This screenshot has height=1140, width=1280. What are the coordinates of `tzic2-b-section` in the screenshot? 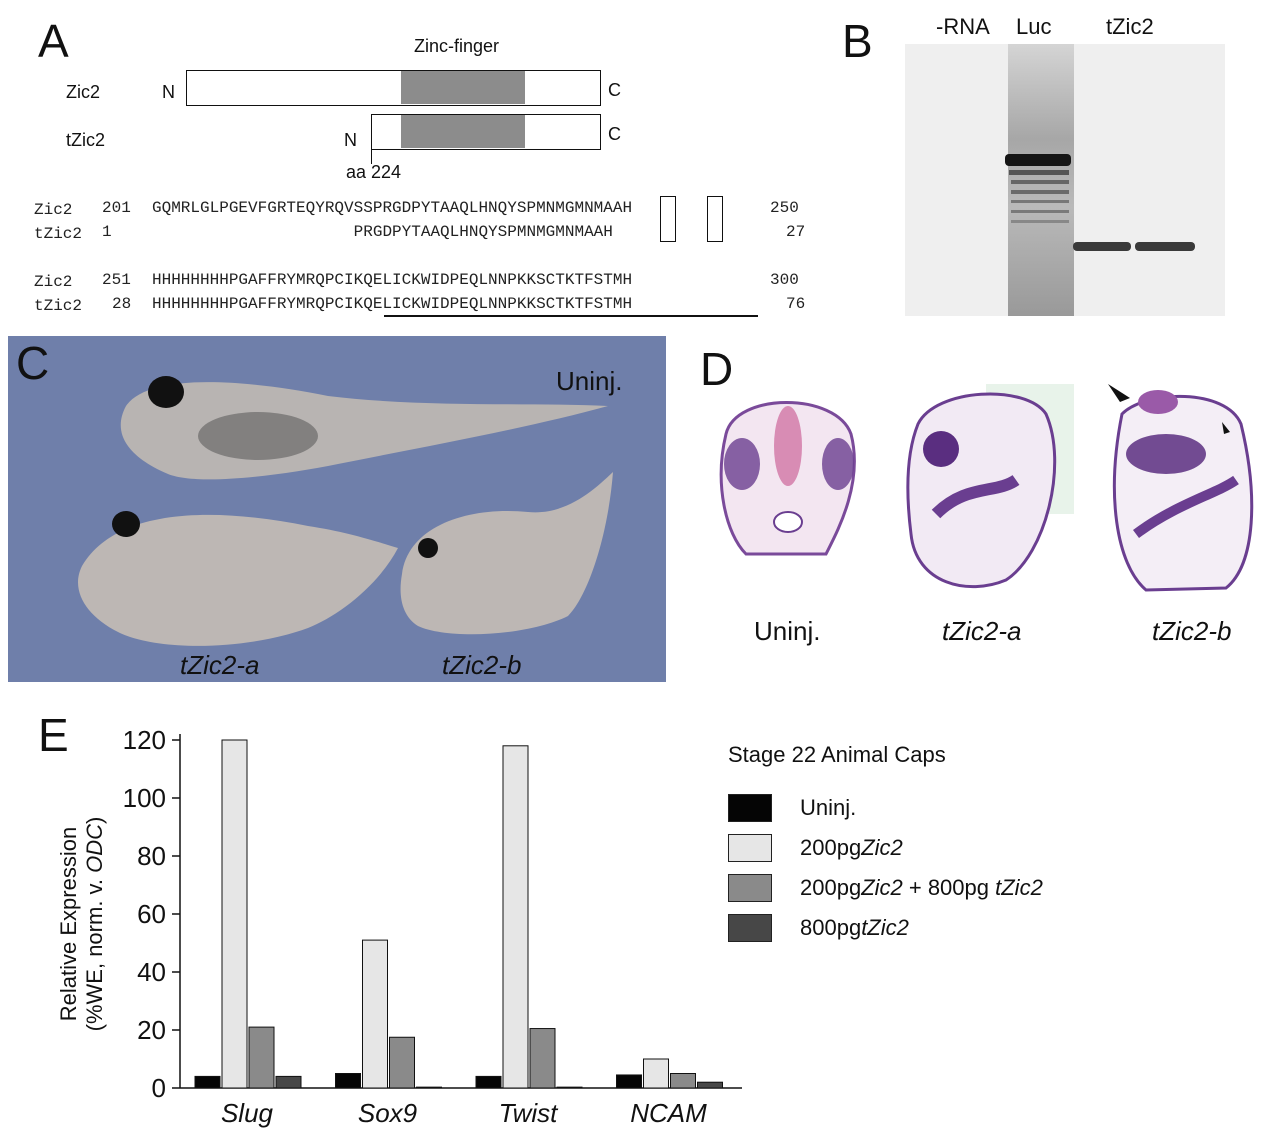 It's located at (1183, 493).